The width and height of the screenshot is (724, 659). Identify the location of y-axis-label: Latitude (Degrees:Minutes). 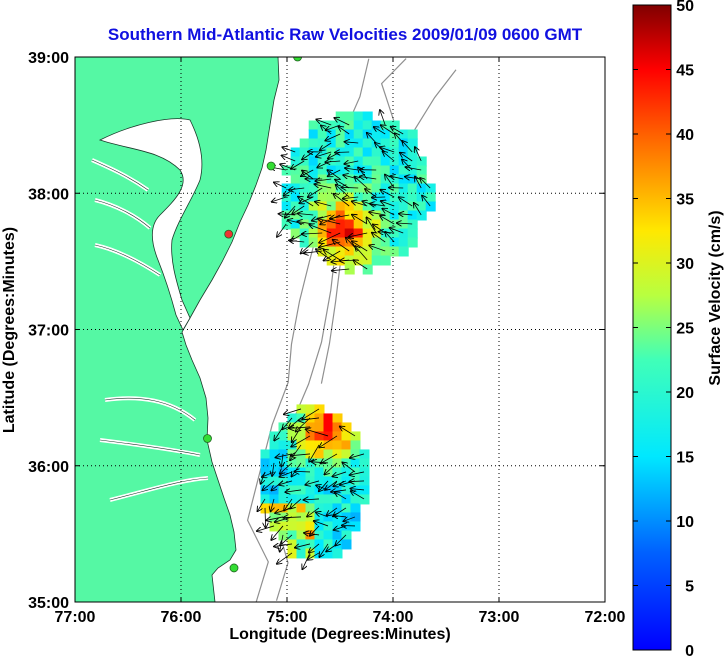
(9, 330).